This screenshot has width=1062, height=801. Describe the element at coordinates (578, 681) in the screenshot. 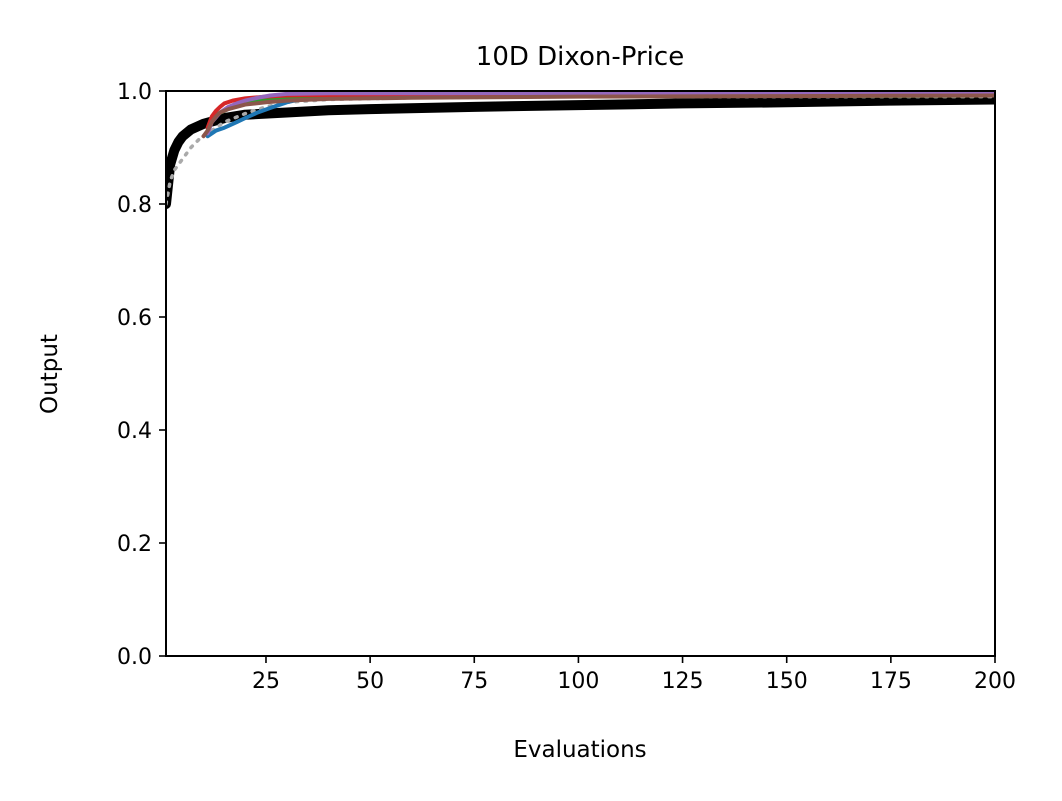

I see `x-tick-label: 100` at that location.